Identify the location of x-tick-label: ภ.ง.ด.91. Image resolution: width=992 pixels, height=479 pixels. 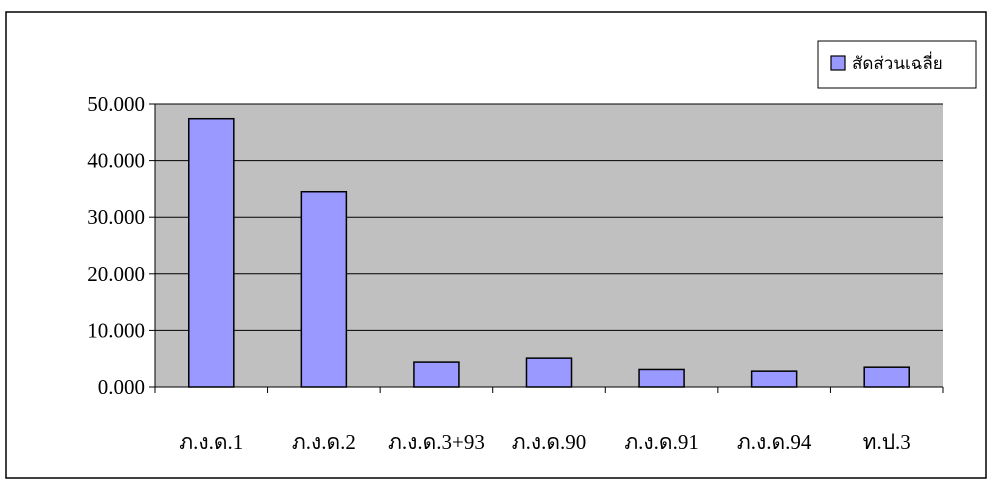
(661, 442).